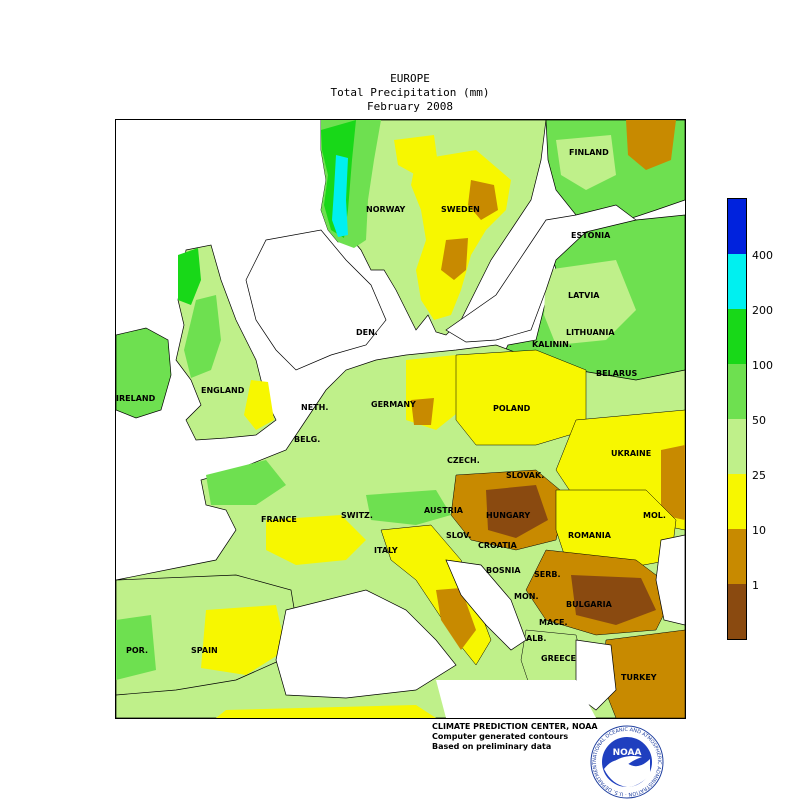 This screenshot has width=800, height=800. Describe the element at coordinates (613, 600) in the screenshot. I see `bulgaria-extreme-dry` at that location.